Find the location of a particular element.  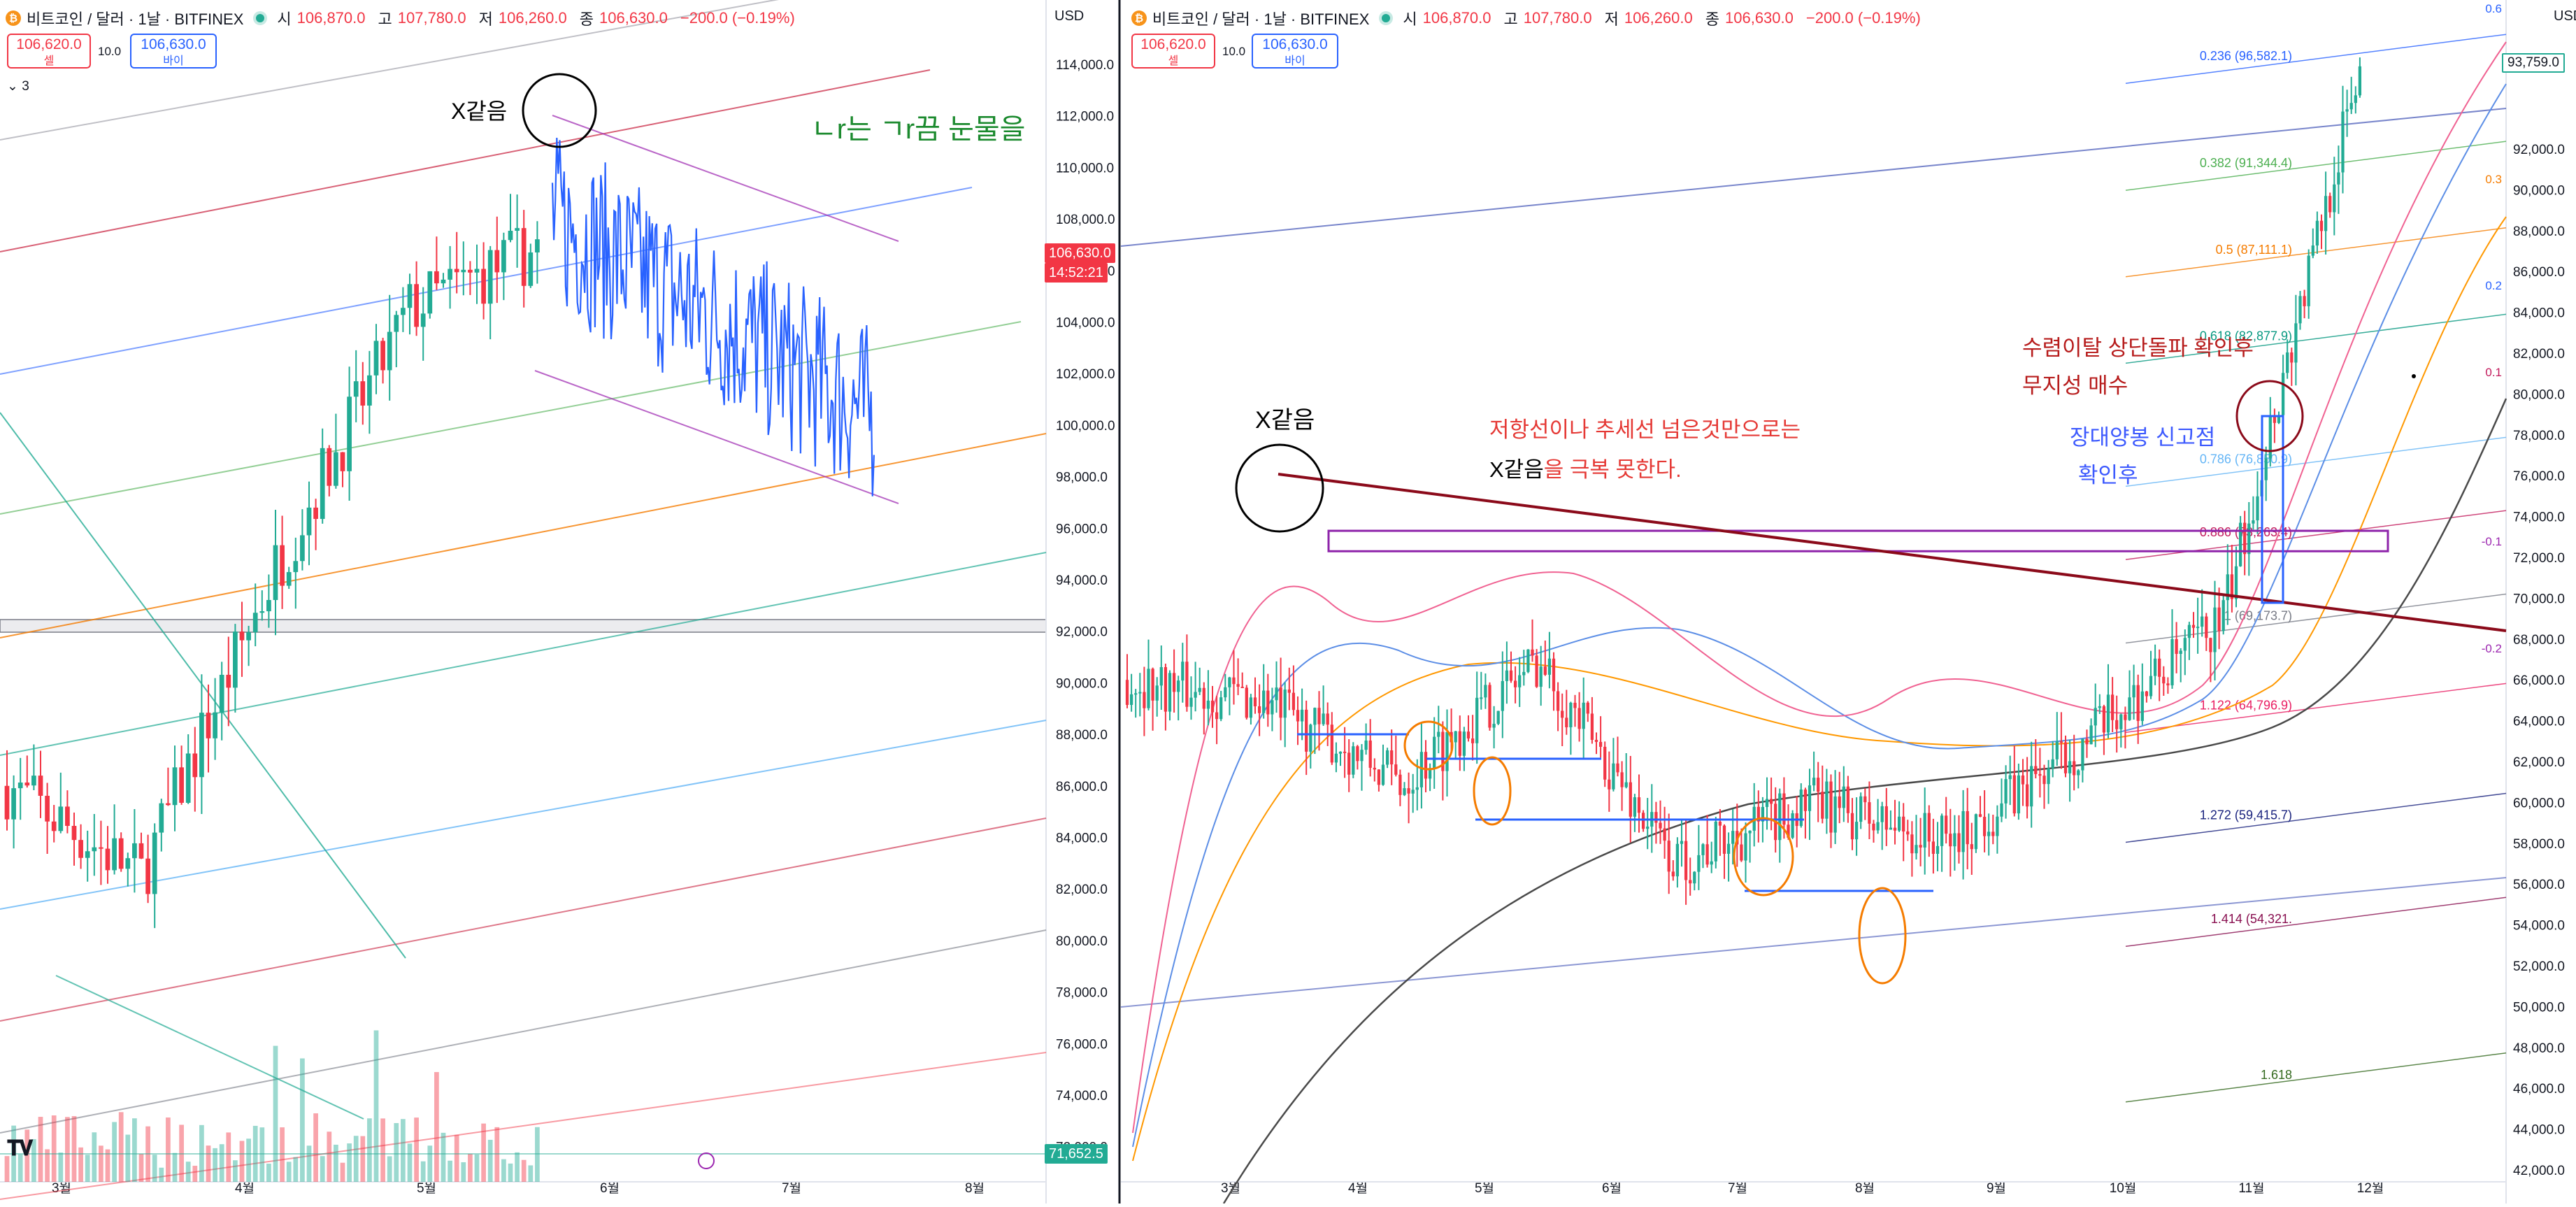

right-currency: USD is located at coordinates (2565, 16).